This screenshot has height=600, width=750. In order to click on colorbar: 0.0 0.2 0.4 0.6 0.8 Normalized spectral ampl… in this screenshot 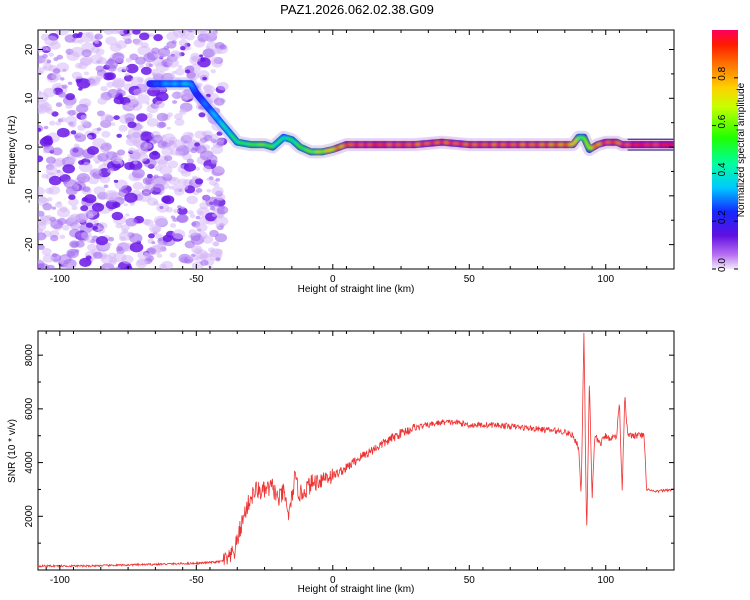, I will do `click(729, 151)`.